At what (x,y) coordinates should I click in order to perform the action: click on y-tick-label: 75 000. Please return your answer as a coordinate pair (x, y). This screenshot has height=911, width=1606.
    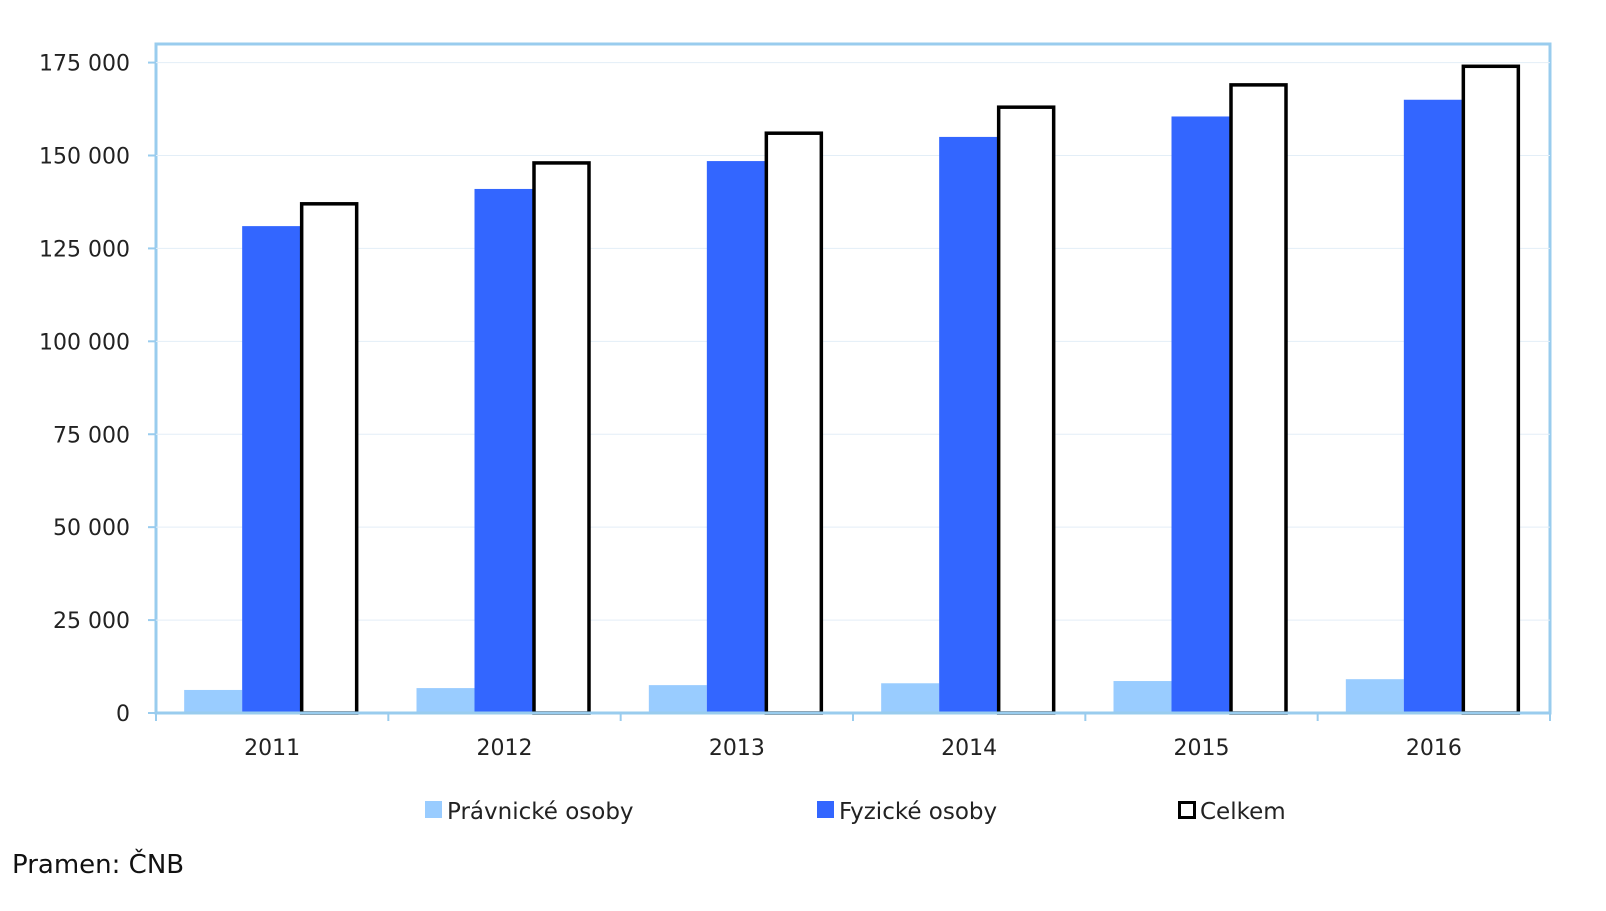
    Looking at the image, I should click on (91, 435).